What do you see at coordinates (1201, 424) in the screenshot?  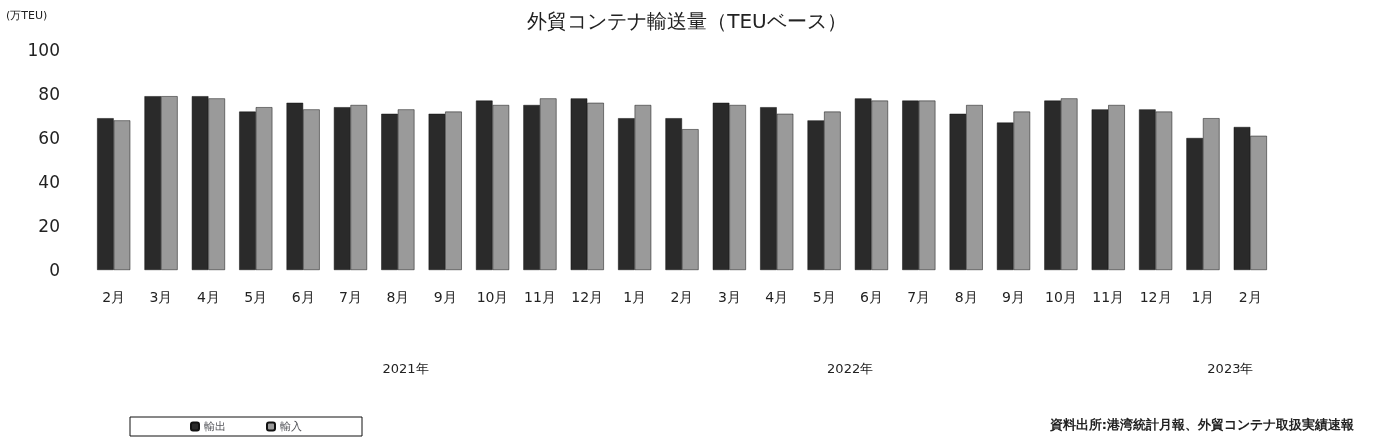 I see `text: 資料出所:港湾統計月報、外貿コンテナ取扱実績速報` at bounding box center [1201, 424].